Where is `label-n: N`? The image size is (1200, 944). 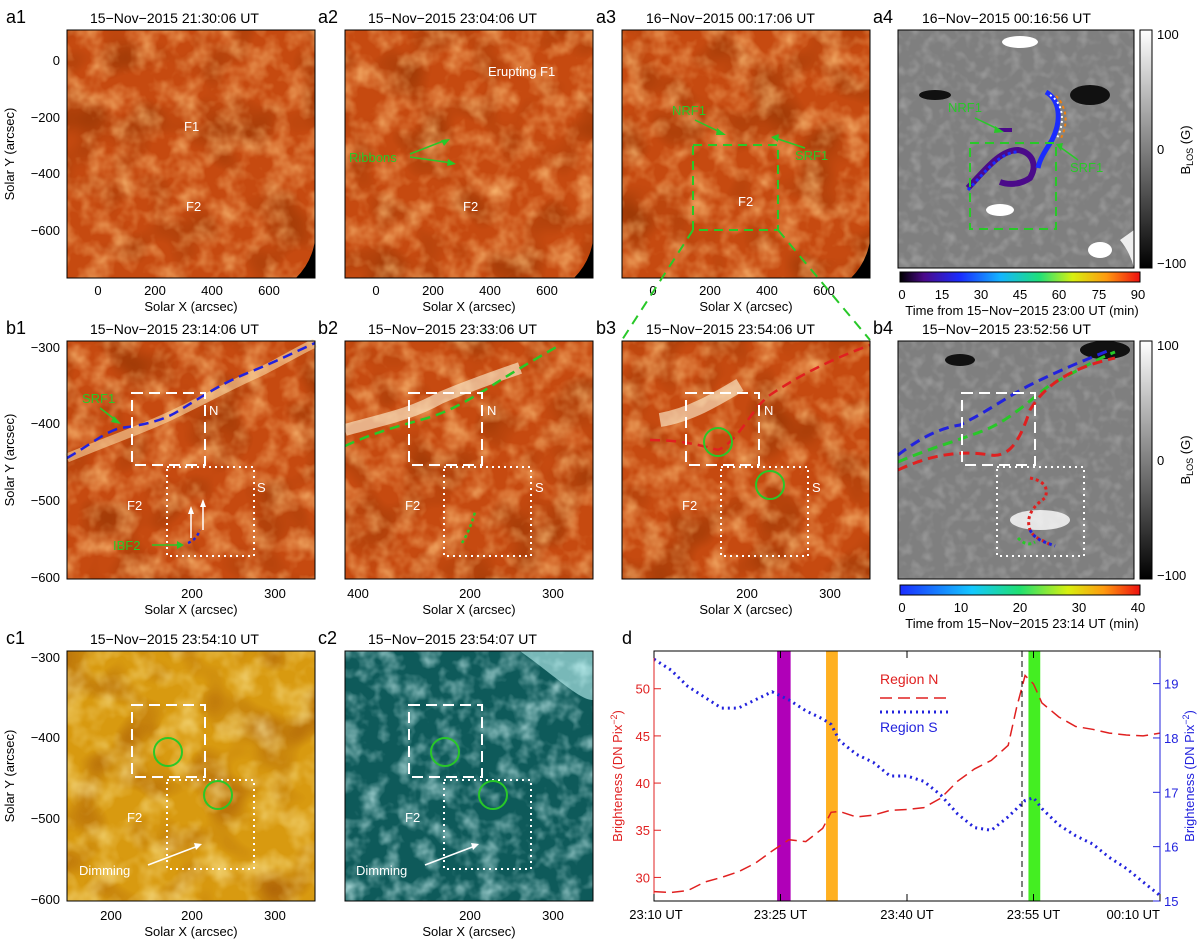
label-n: N is located at coordinates (213, 410).